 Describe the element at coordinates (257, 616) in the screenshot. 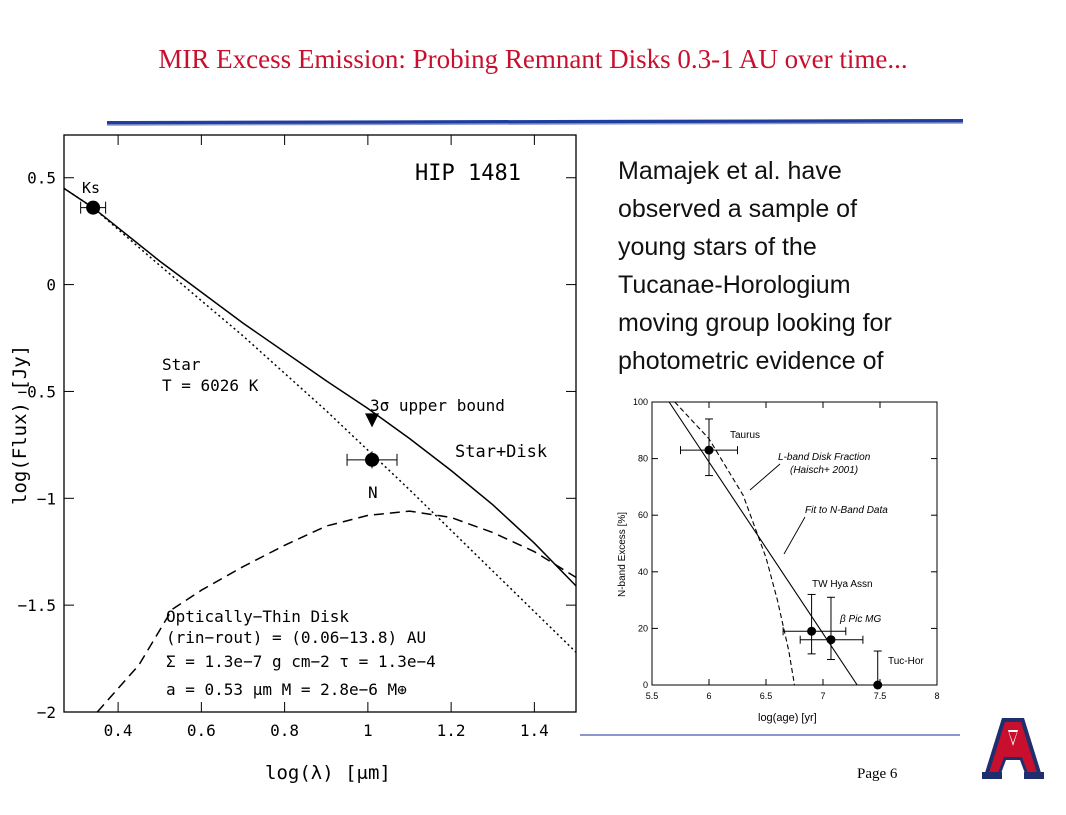

I see `sed-disk-title: Optically−Thin Disk` at that location.